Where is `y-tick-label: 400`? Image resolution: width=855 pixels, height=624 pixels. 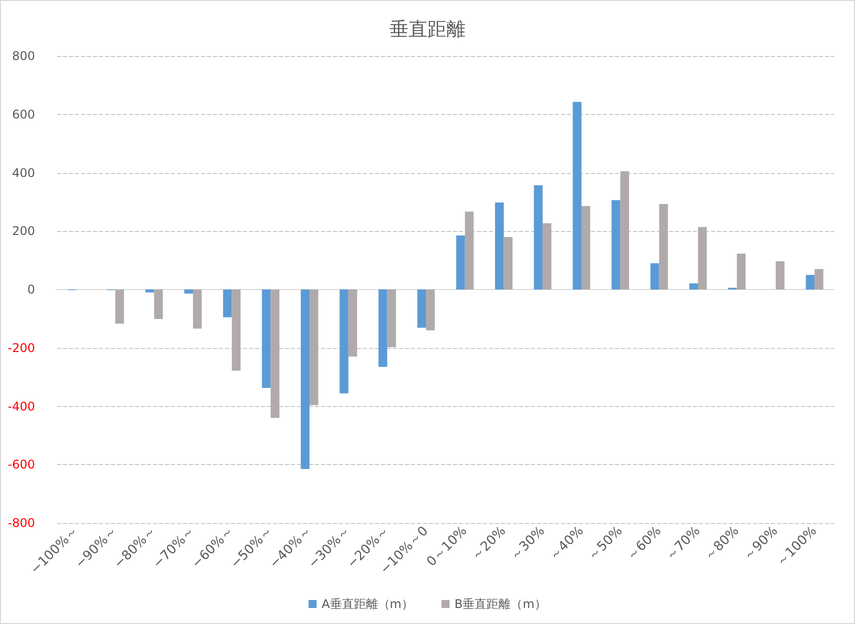
y-tick-label: 400 is located at coordinates (23, 173).